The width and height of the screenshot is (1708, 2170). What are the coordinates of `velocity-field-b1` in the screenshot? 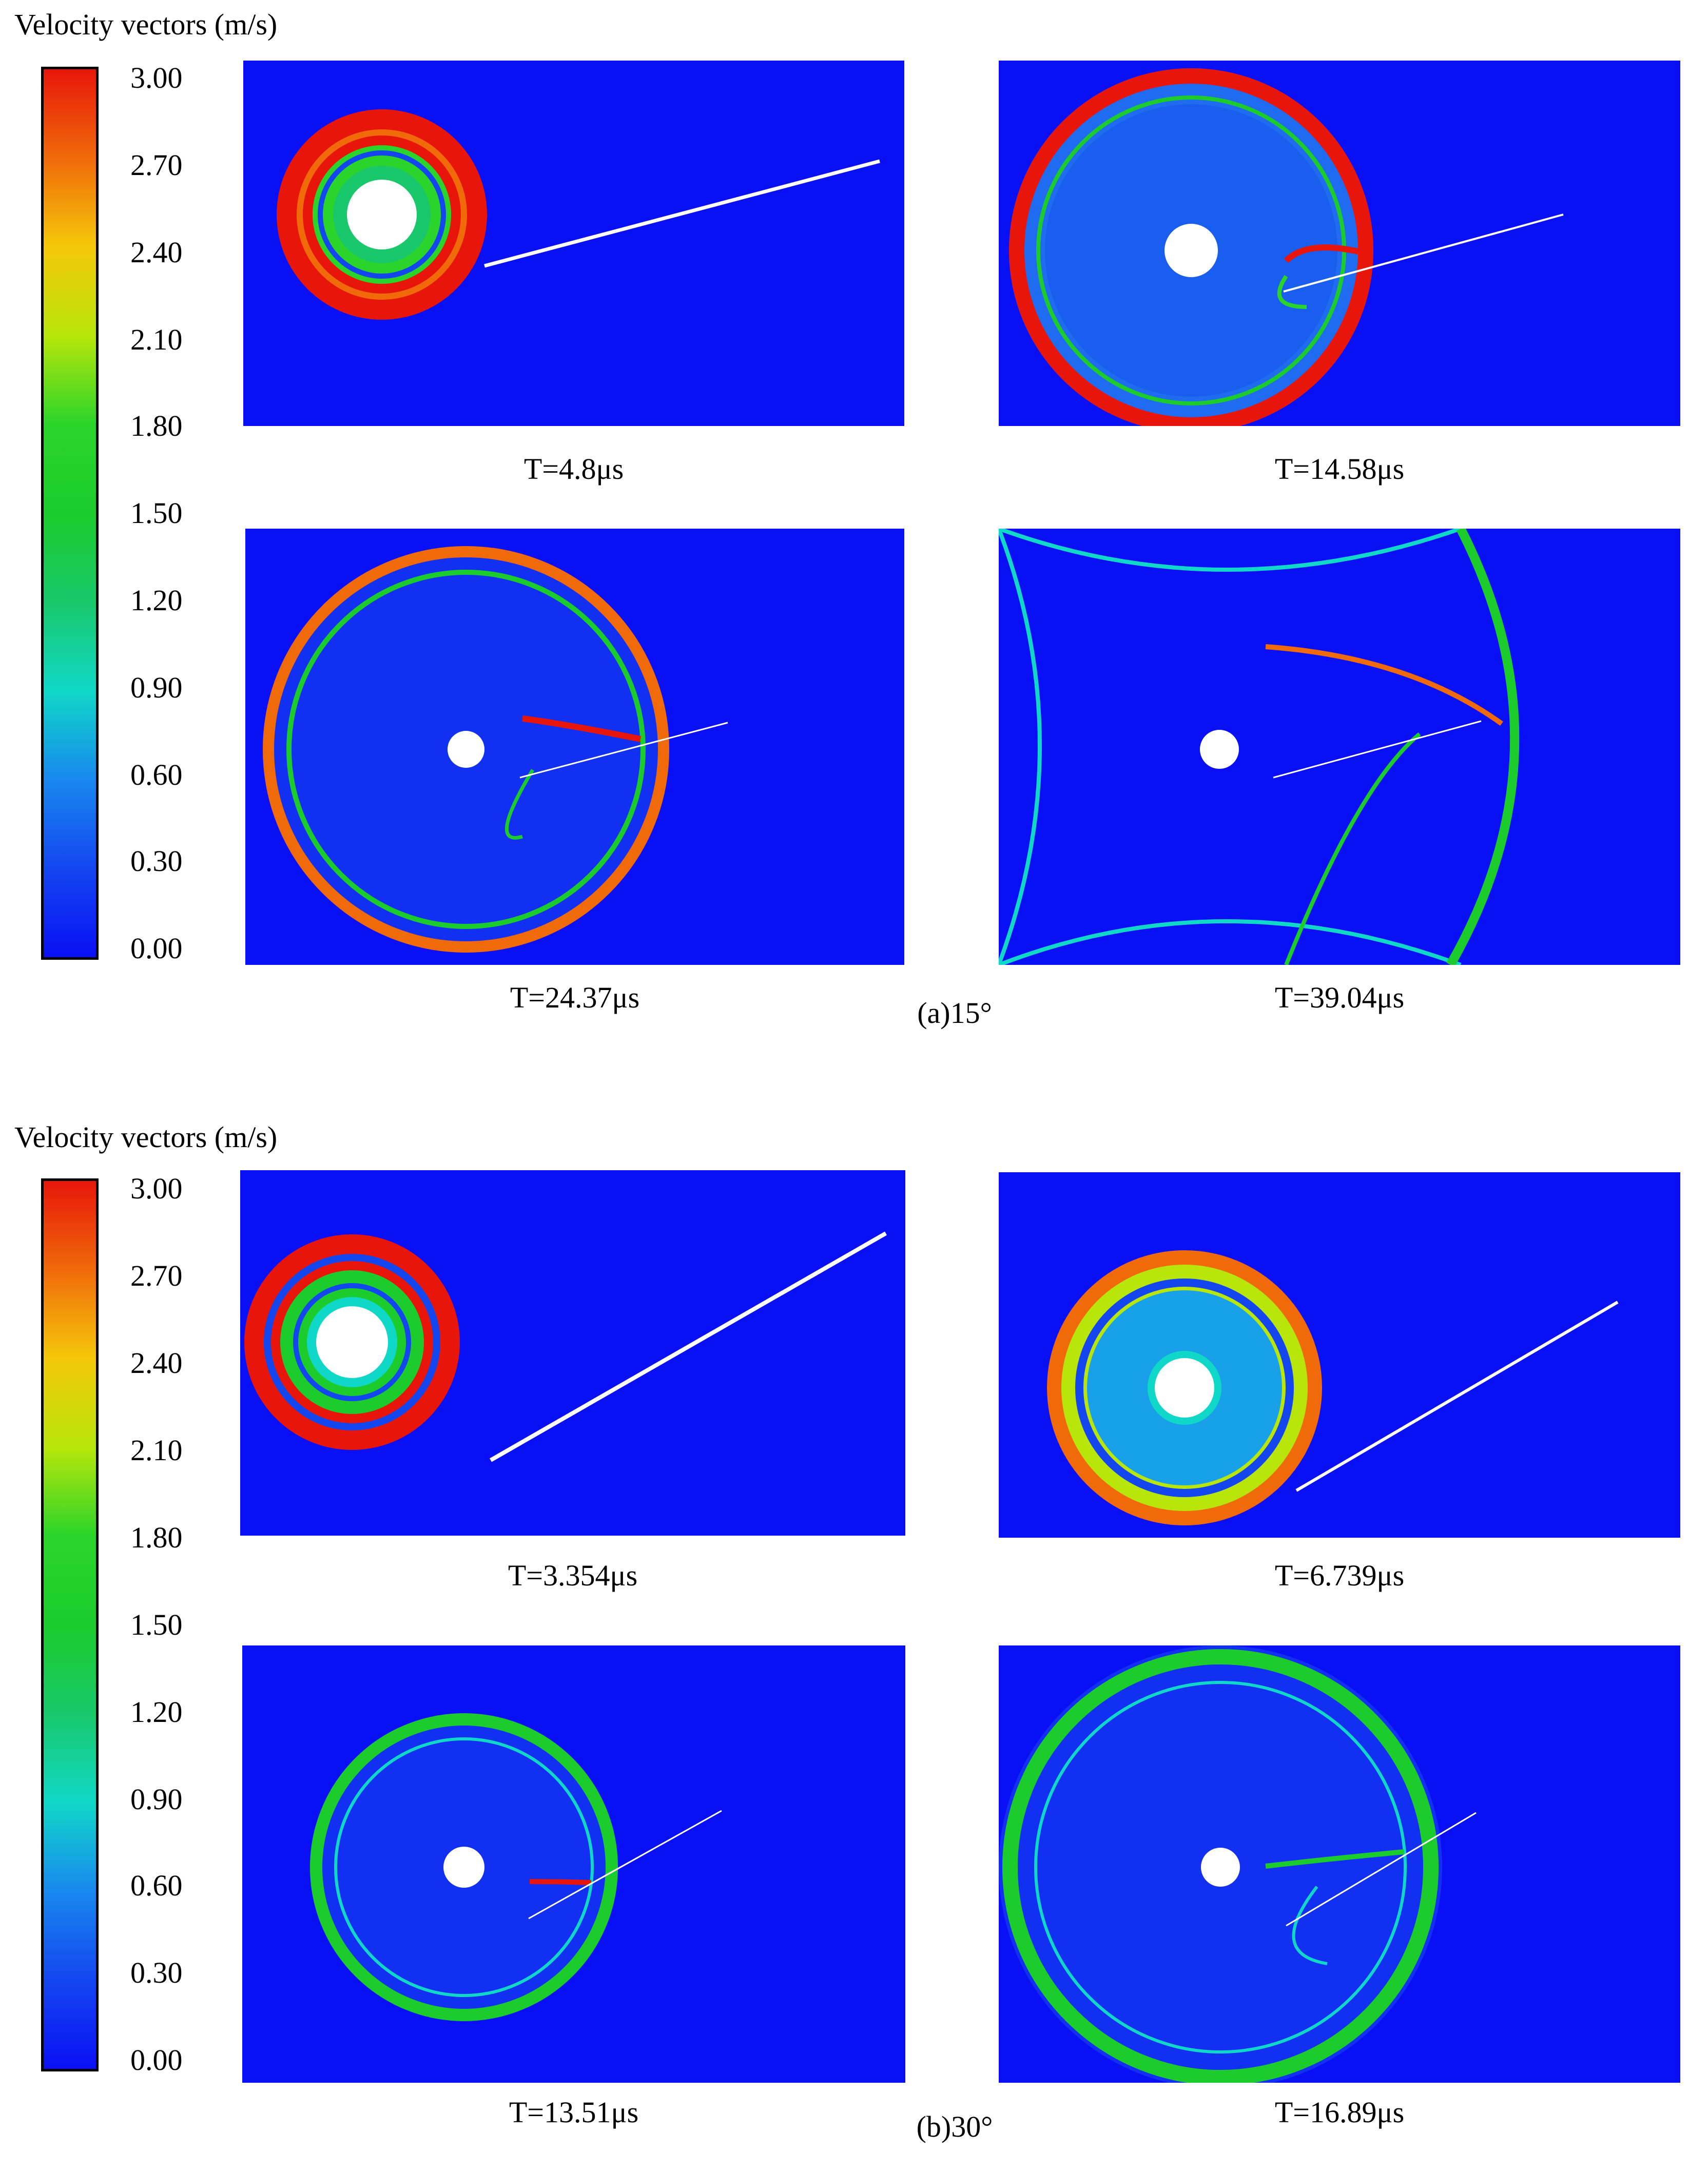 It's located at (565, 1346).